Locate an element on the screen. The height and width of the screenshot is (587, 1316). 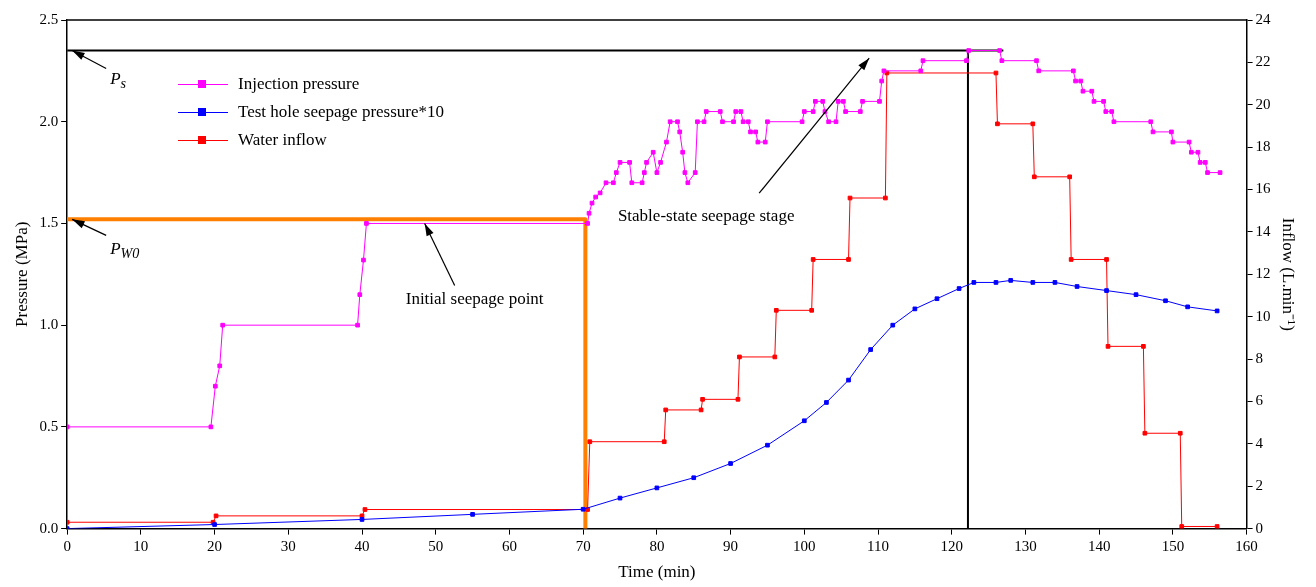
y2-tick-label: 10 is located at coordinates (1263, 315).